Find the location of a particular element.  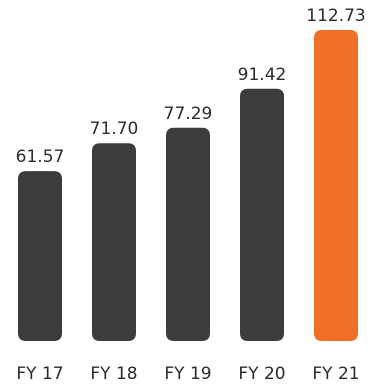

category-label-fy-21: FY 21 is located at coordinates (335, 374).